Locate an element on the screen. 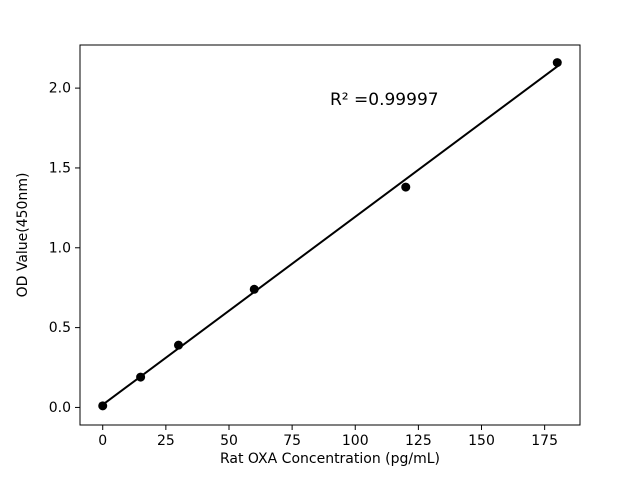  y-tick-label: 2.0 is located at coordinates (60, 89).